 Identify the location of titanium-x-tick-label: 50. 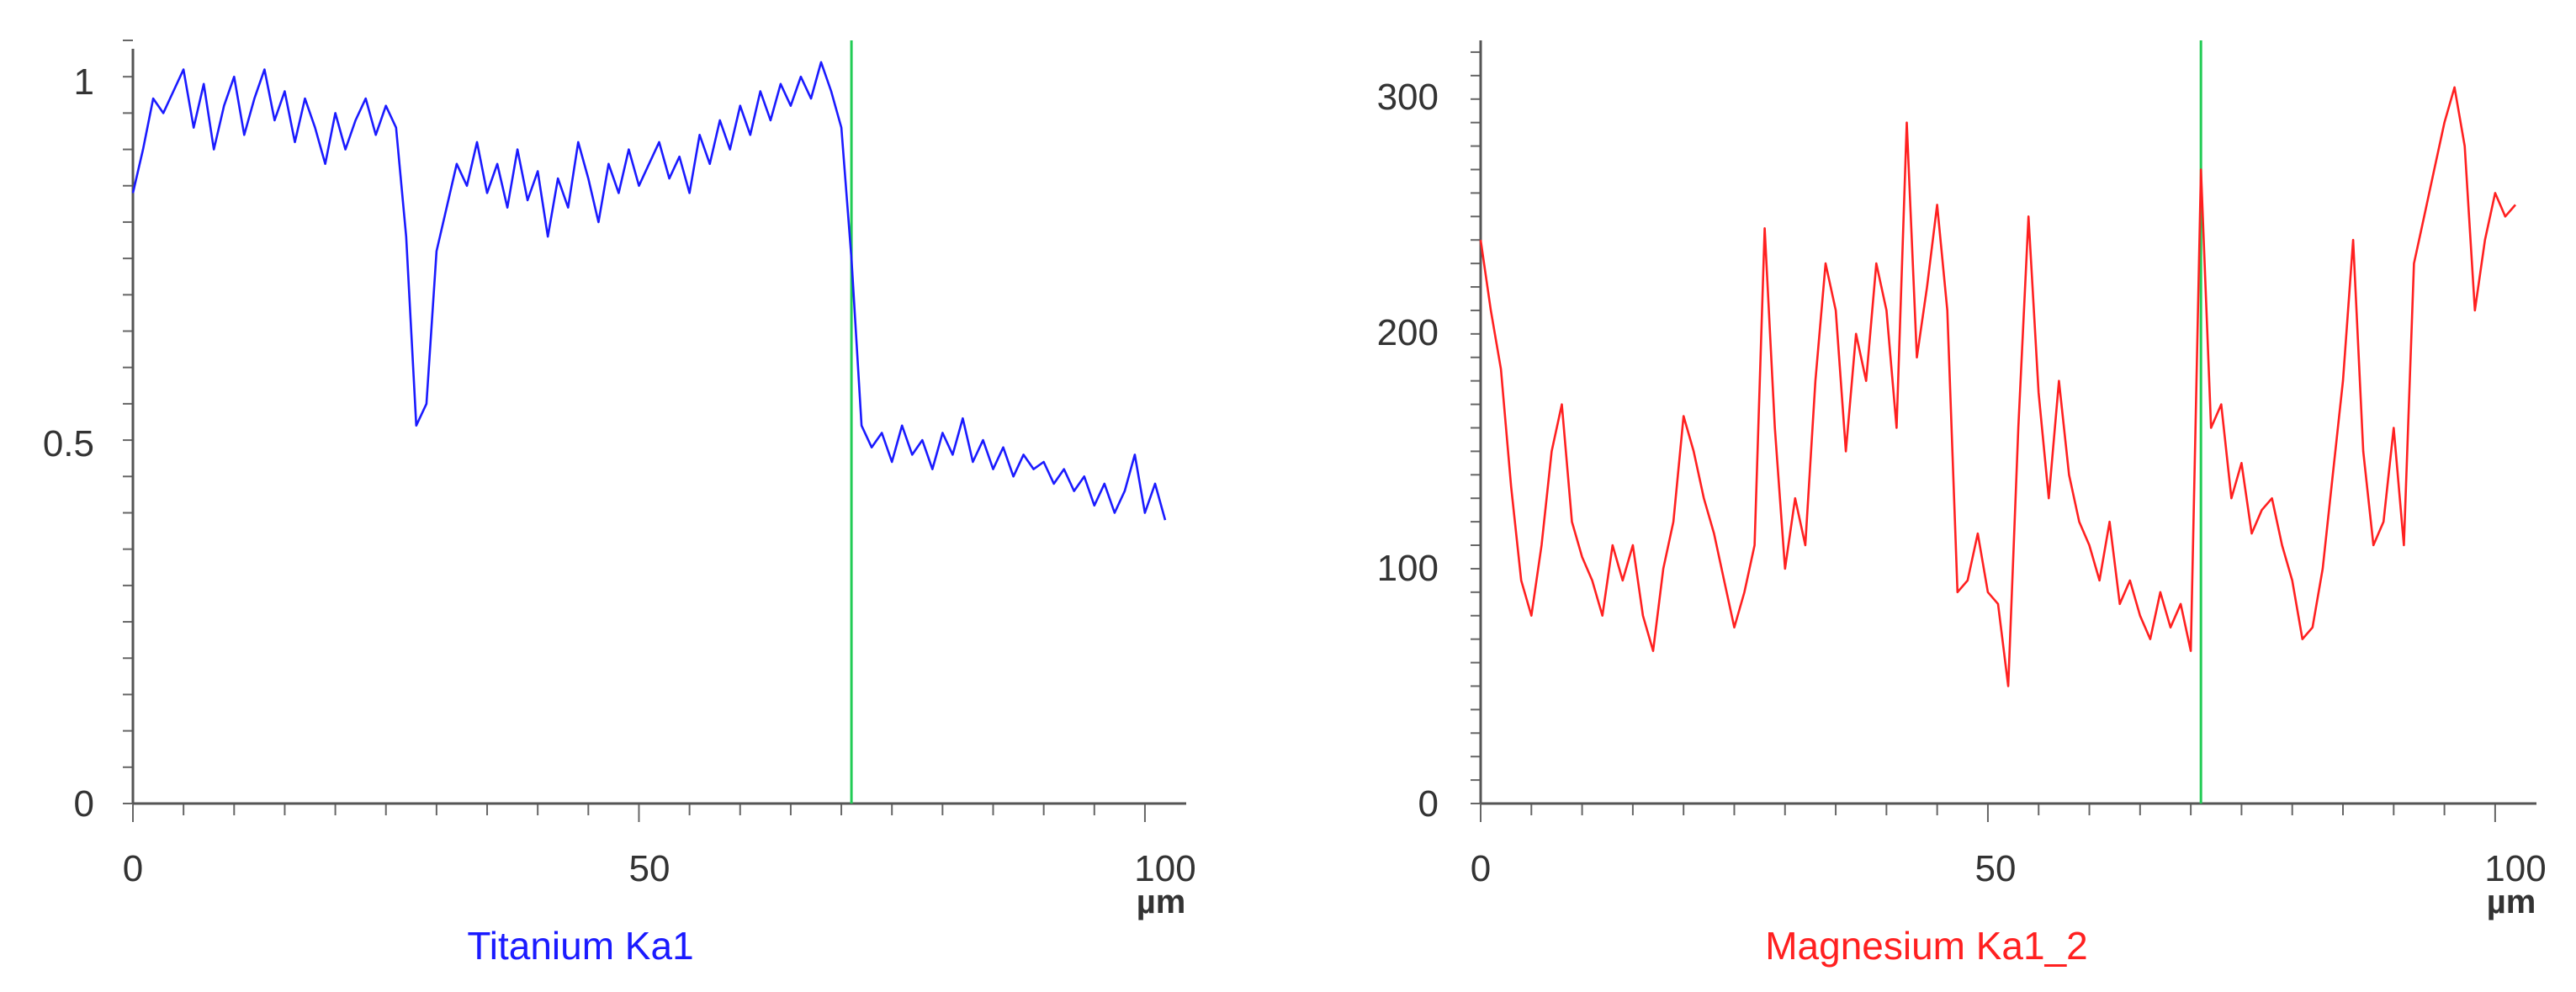
(650, 868).